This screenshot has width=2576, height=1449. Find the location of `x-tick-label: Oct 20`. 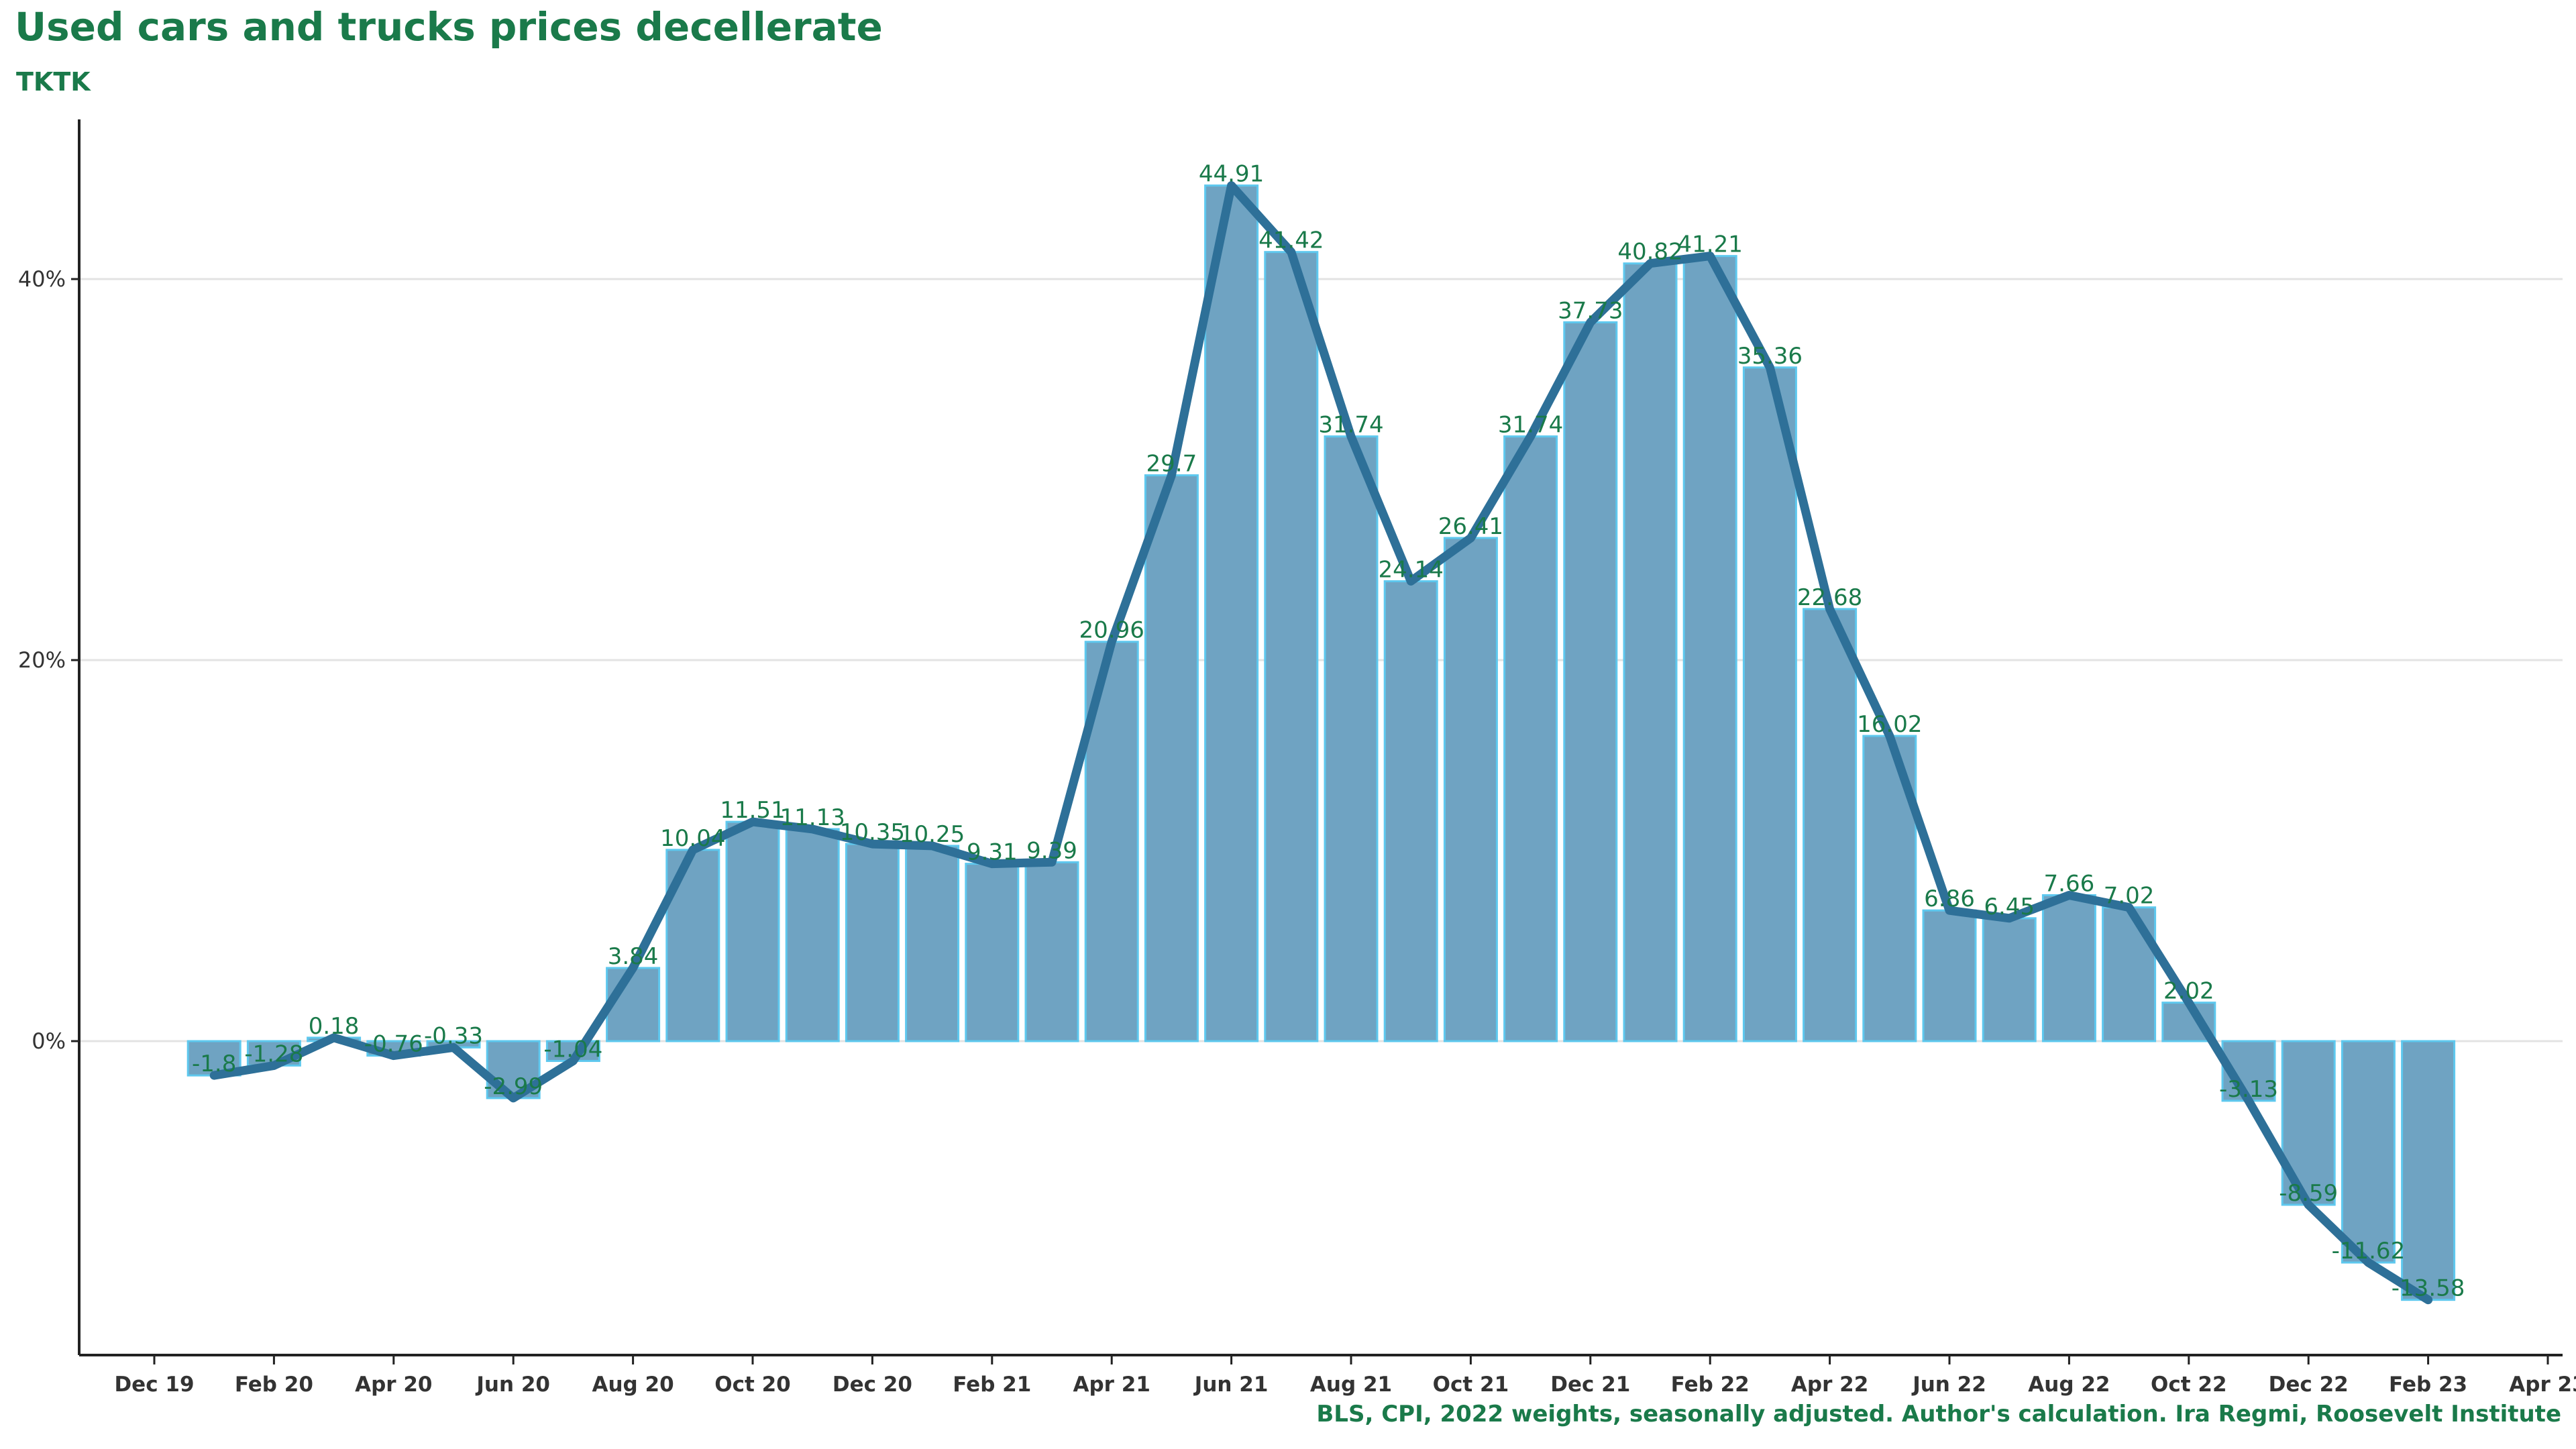

x-tick-label: Oct 20 is located at coordinates (752, 1385).